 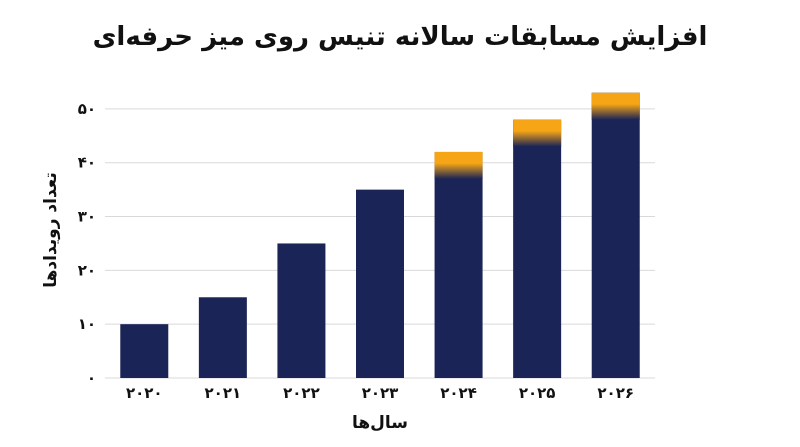 What do you see at coordinates (301, 393) in the screenshot?
I see `x-tick-label: ۲۰۲۲` at bounding box center [301, 393].